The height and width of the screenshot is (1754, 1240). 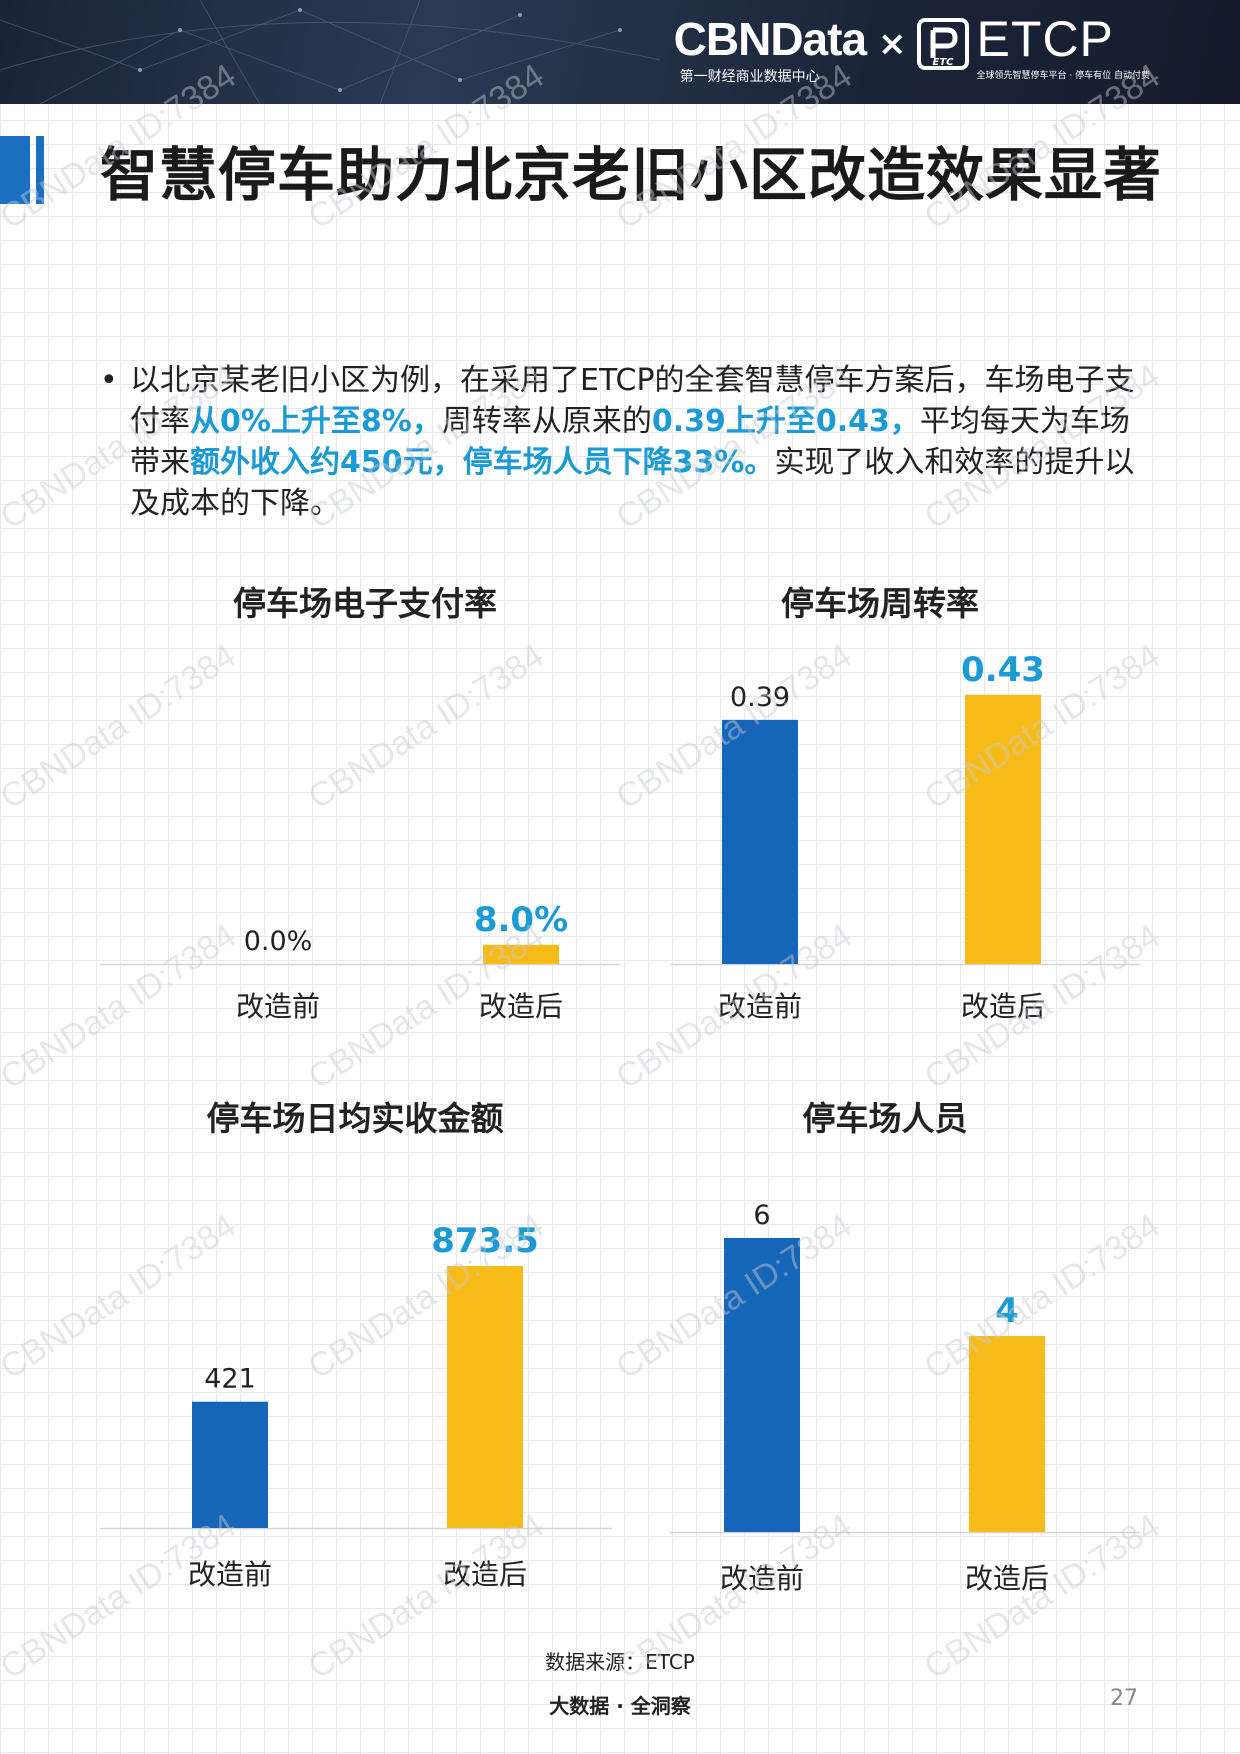 I want to click on summary-text-3: 平均每天为车场带来, so click(x=630, y=442).